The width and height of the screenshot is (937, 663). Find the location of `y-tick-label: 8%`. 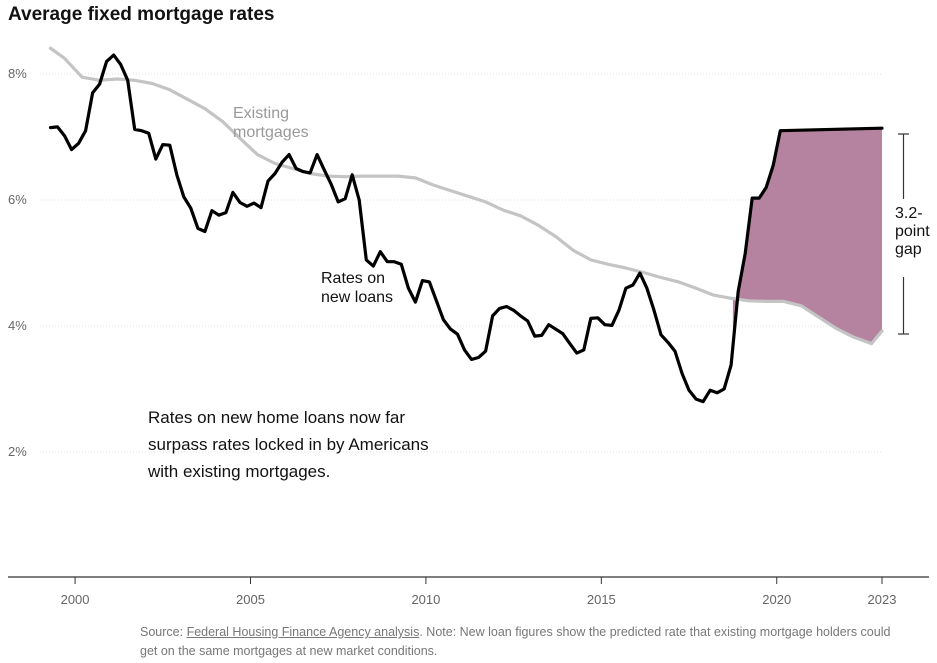

y-tick-label: 8% is located at coordinates (17, 73).